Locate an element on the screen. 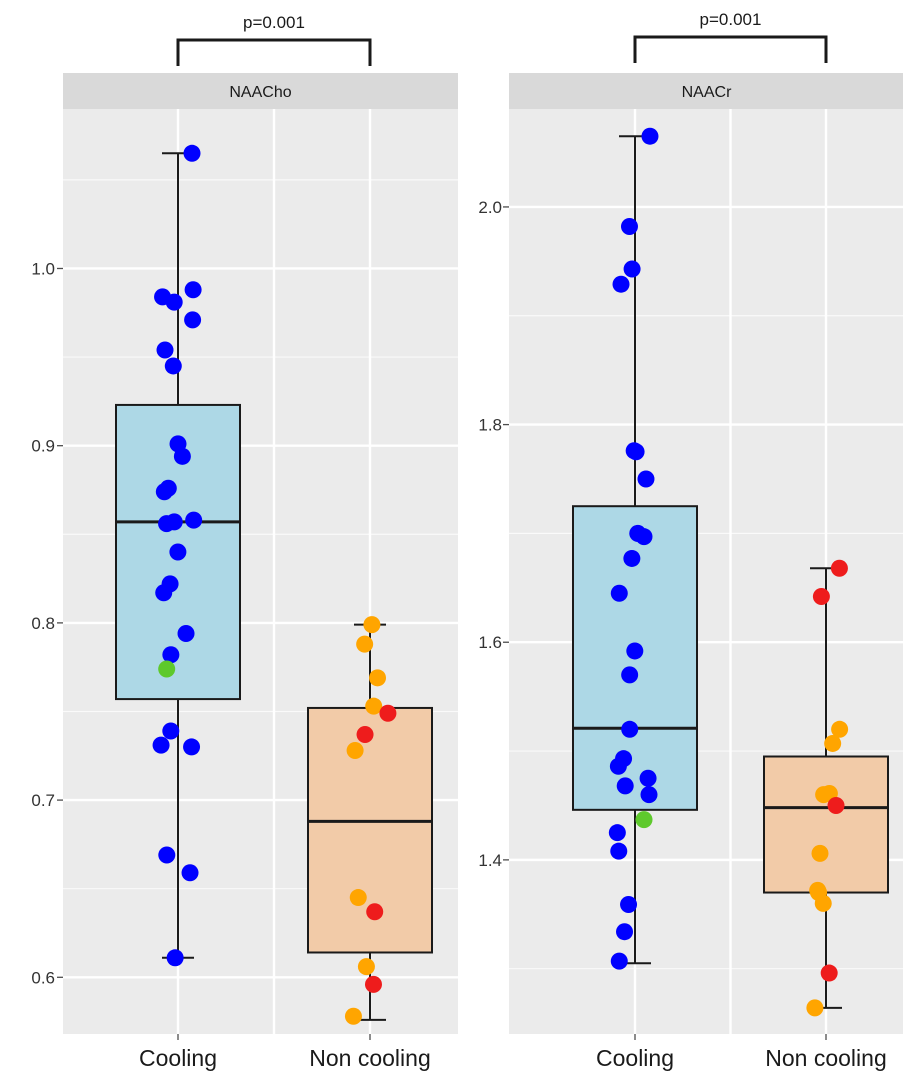 The height and width of the screenshot is (1078, 903). box-non-cooling is located at coordinates (826, 788).